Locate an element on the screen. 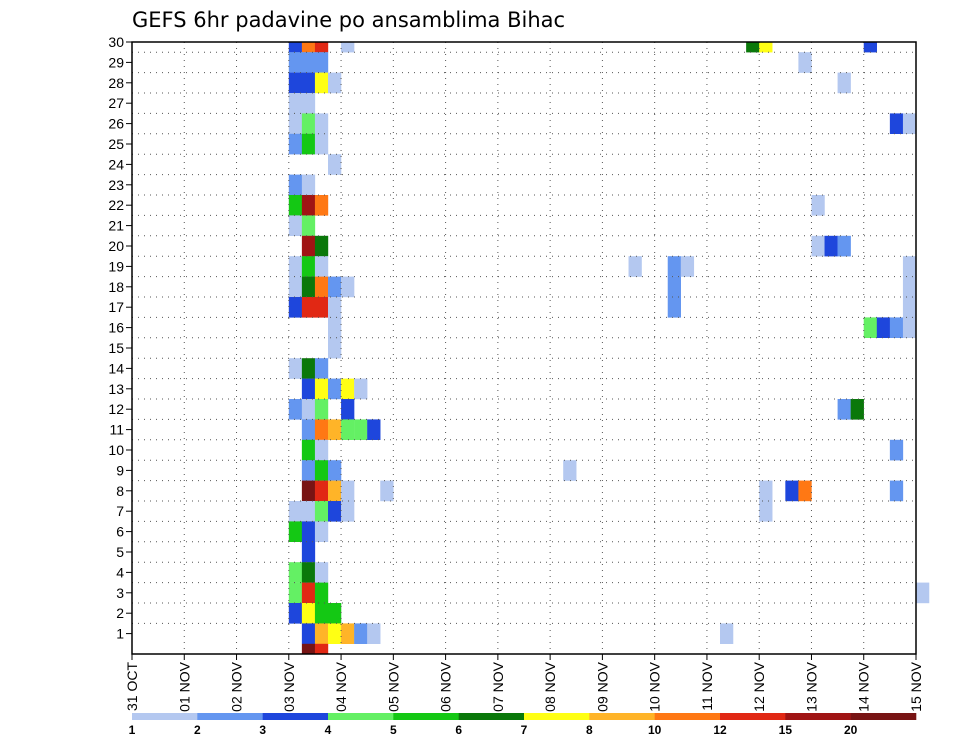 The width and height of the screenshot is (960, 742). x-tick-label: 15 NOV is located at coordinates (916, 686).